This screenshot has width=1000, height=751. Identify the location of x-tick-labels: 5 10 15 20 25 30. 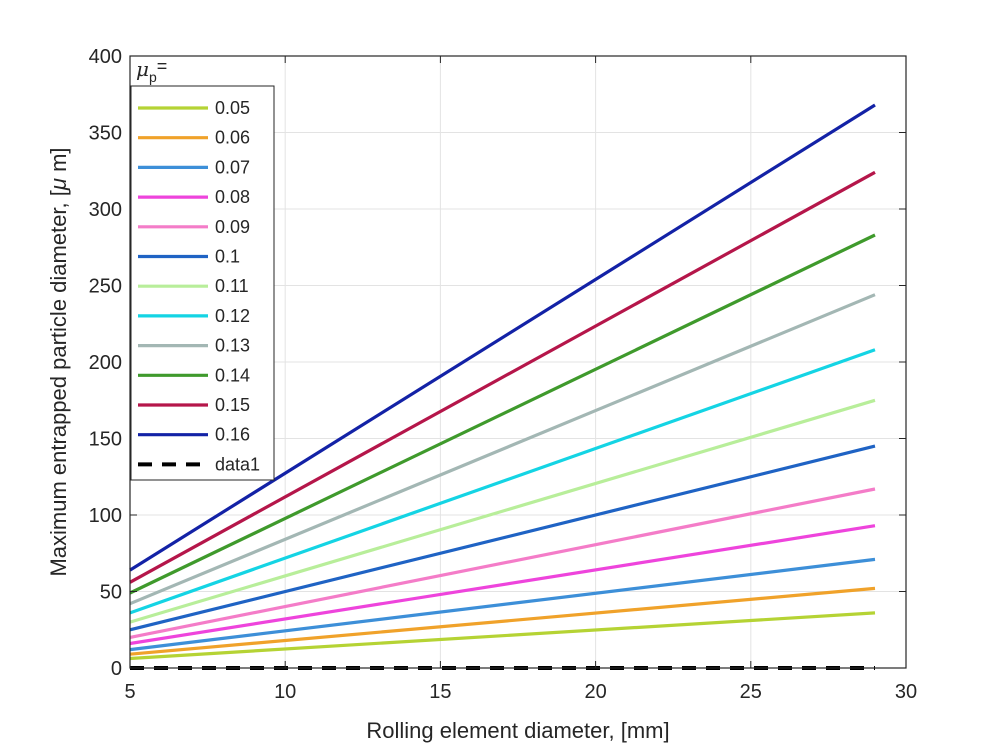
(520, 692).